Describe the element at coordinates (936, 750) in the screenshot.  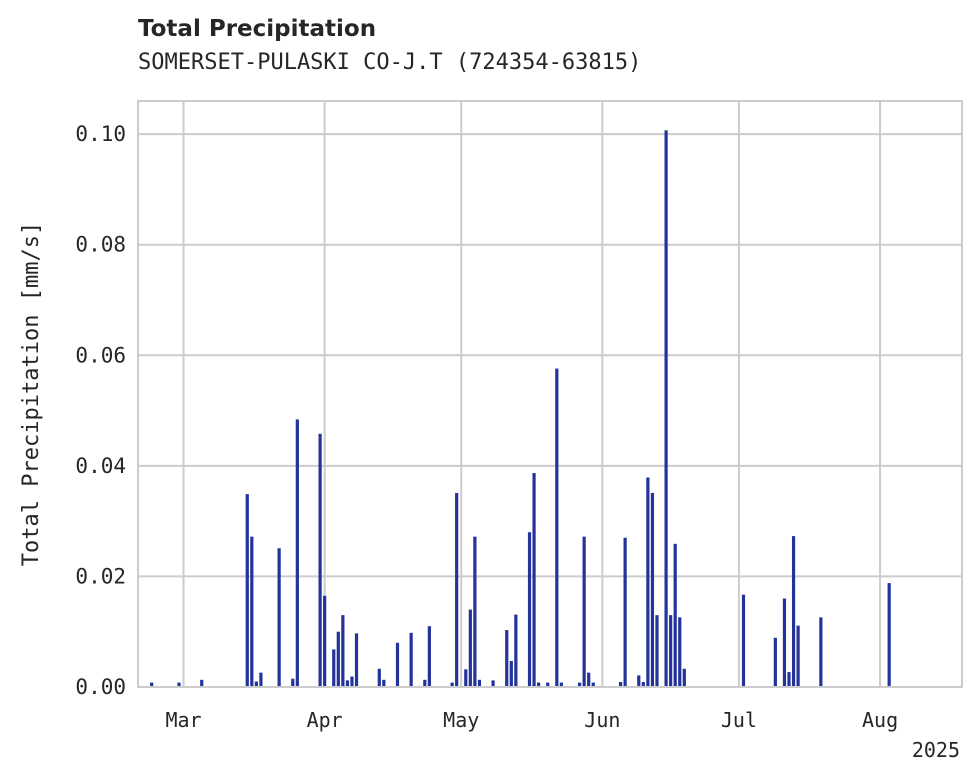
I see `x-year-label: 2025` at that location.